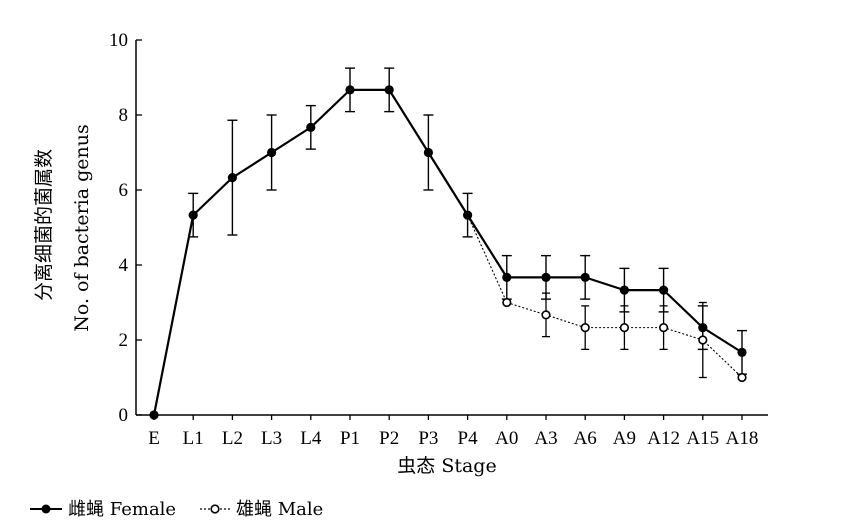 This screenshot has height=527, width=856. What do you see at coordinates (118, 40) in the screenshot?
I see `y-tick-label: 10` at bounding box center [118, 40].